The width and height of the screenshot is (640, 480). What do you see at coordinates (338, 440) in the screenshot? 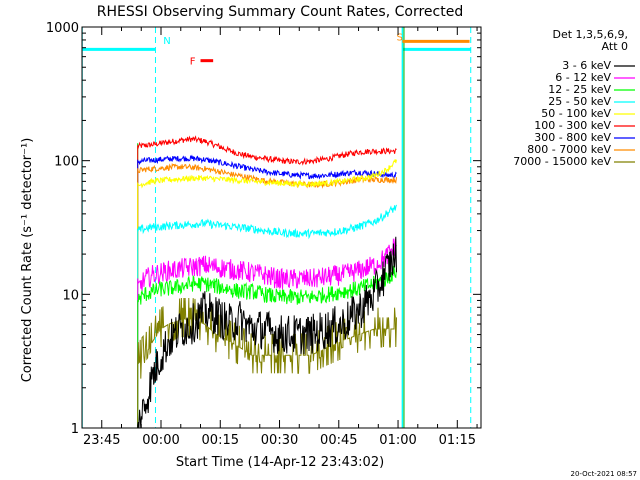
I see `x-tick-label-4: 00:45` at bounding box center [338, 440].